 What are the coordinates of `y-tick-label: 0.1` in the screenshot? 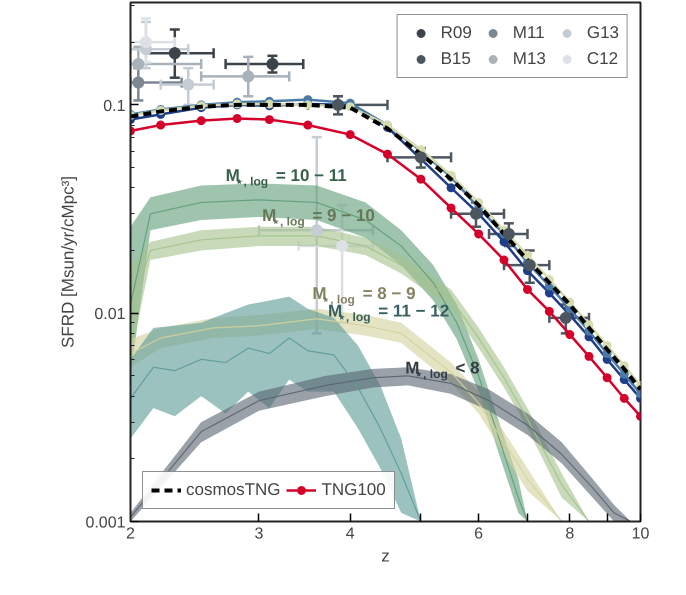 It's located at (114, 106).